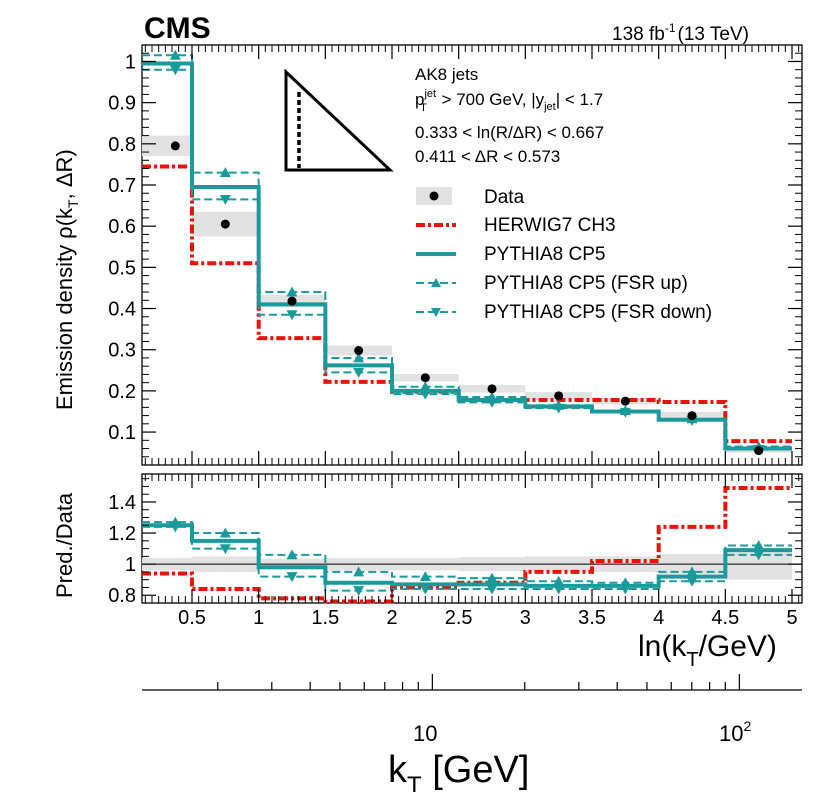 This screenshot has width=814, height=792. Describe the element at coordinates (177, 28) in the screenshot. I see `experiment-label: CMS` at that location.